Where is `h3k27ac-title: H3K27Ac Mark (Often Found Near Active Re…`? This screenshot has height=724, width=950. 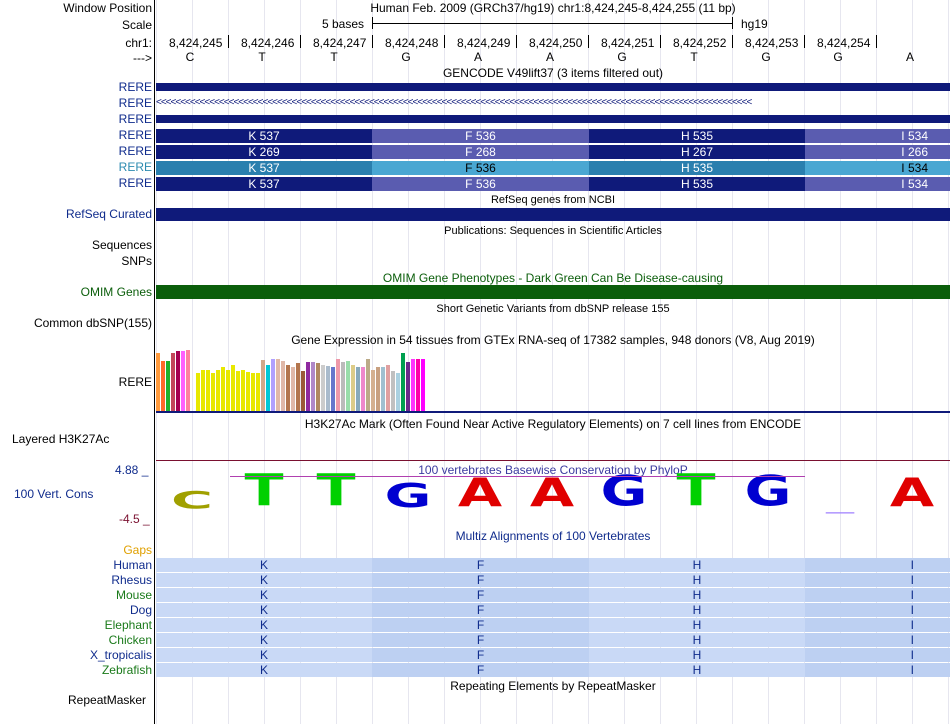 h3k27ac-title: H3K27Ac Mark (Often Found Near Active Re… is located at coordinates (553, 424).